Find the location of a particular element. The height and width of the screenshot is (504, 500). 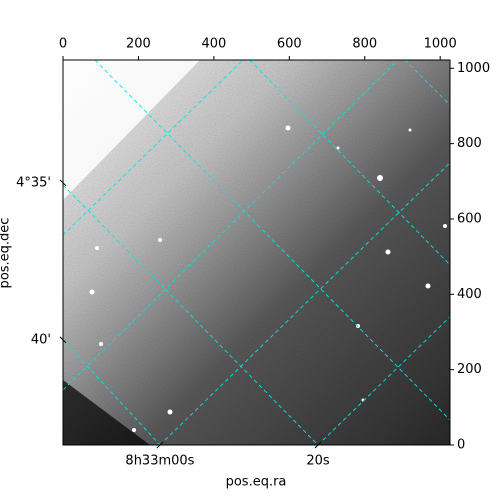

x-tick-label: 600 is located at coordinates (289, 44).